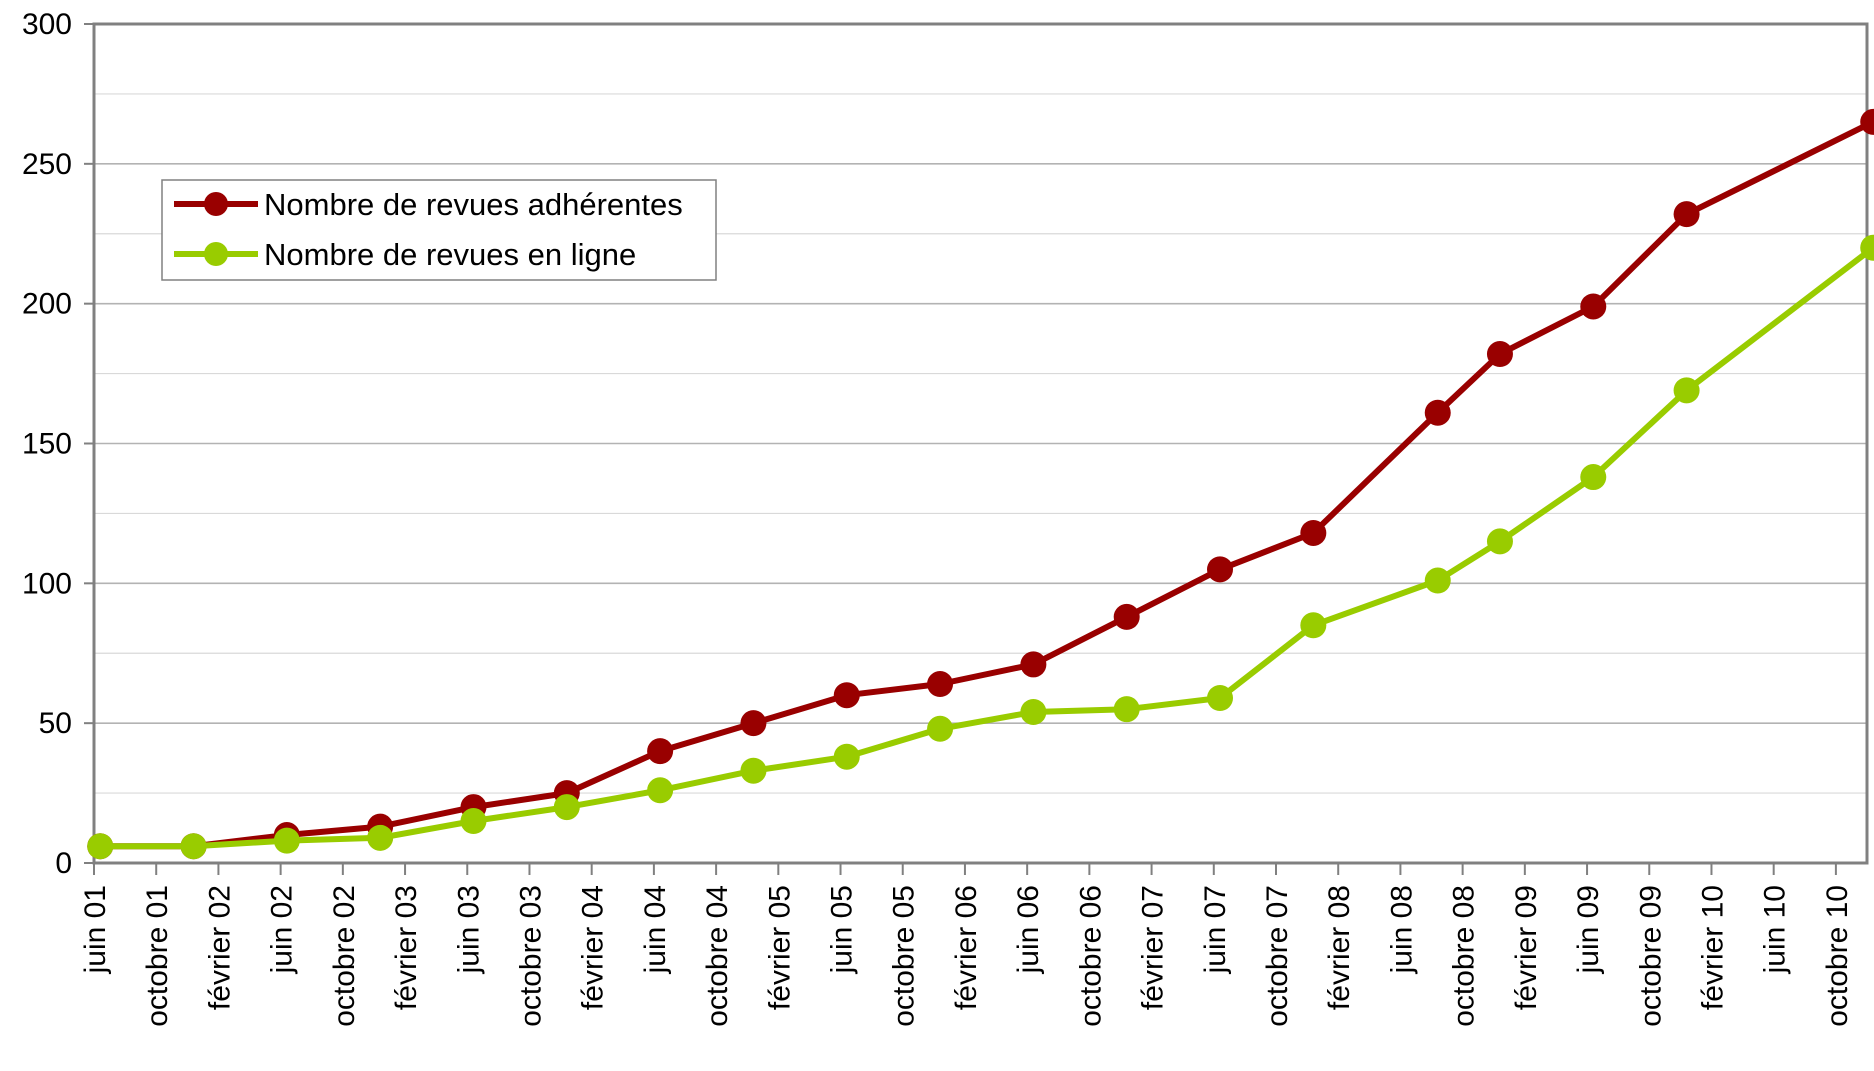 Image resolution: width=1874 pixels, height=1071 pixels. I want to click on y-tick-label: 300, so click(47, 24).